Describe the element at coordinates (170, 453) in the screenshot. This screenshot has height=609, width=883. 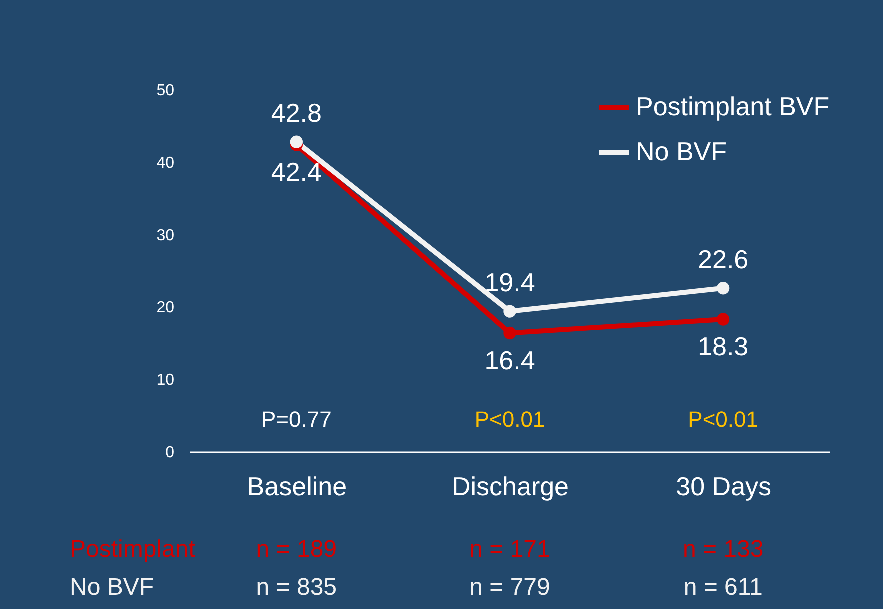
I see `y-tick-label: 0` at that location.